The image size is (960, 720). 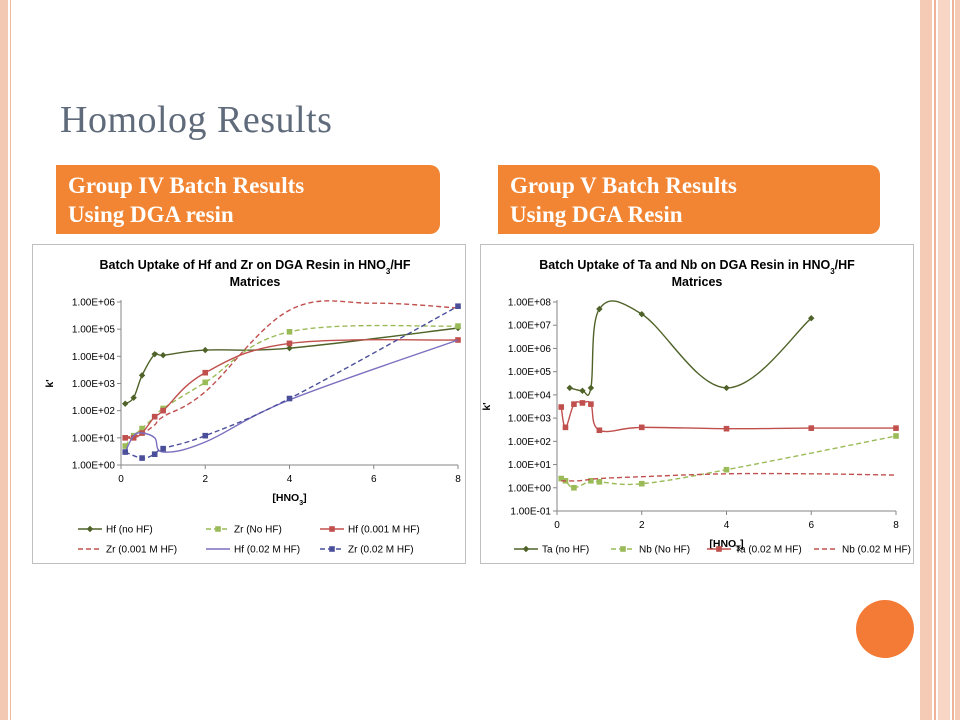 I want to click on hf-zr-y-axis-label: k', so click(x=50, y=383).